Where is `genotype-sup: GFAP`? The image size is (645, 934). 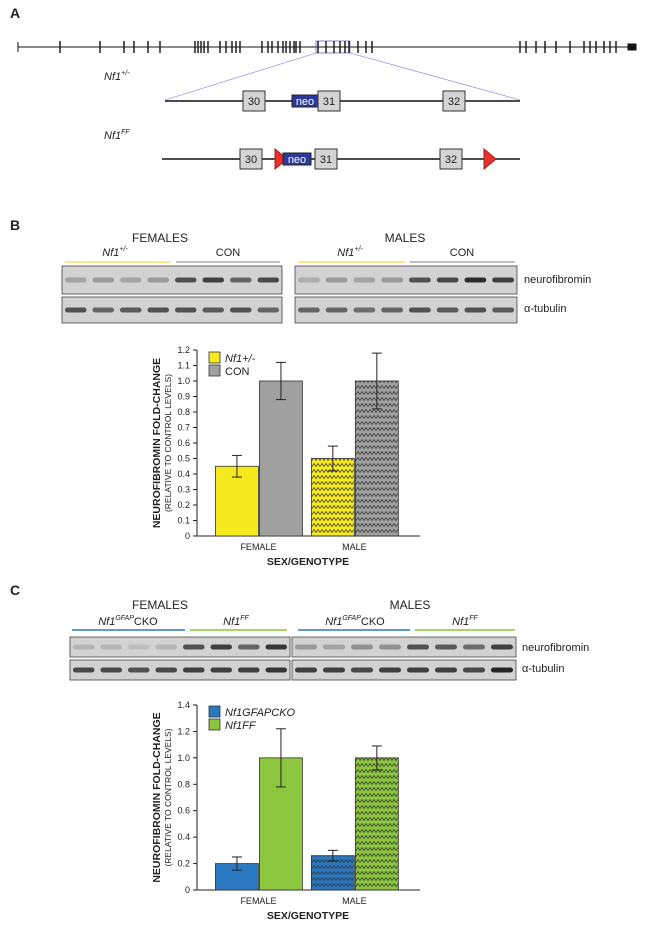
genotype-sup: GFAP is located at coordinates (124, 618).